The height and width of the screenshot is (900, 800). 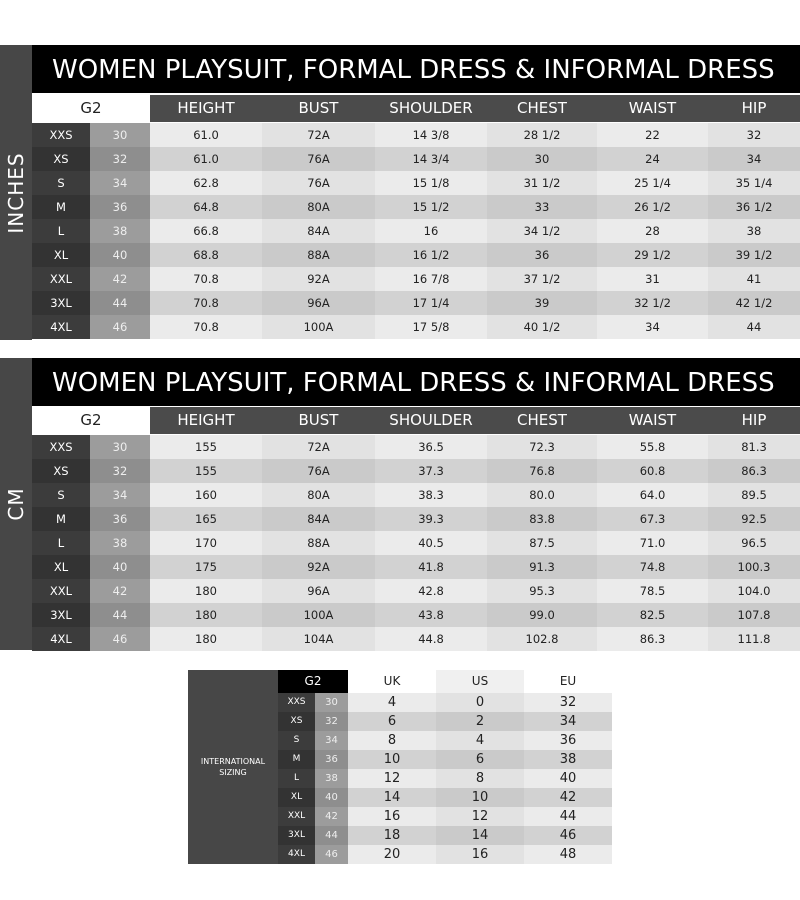 What do you see at coordinates (331, 797) in the screenshot?
I see `g2-number: 40` at bounding box center [331, 797].